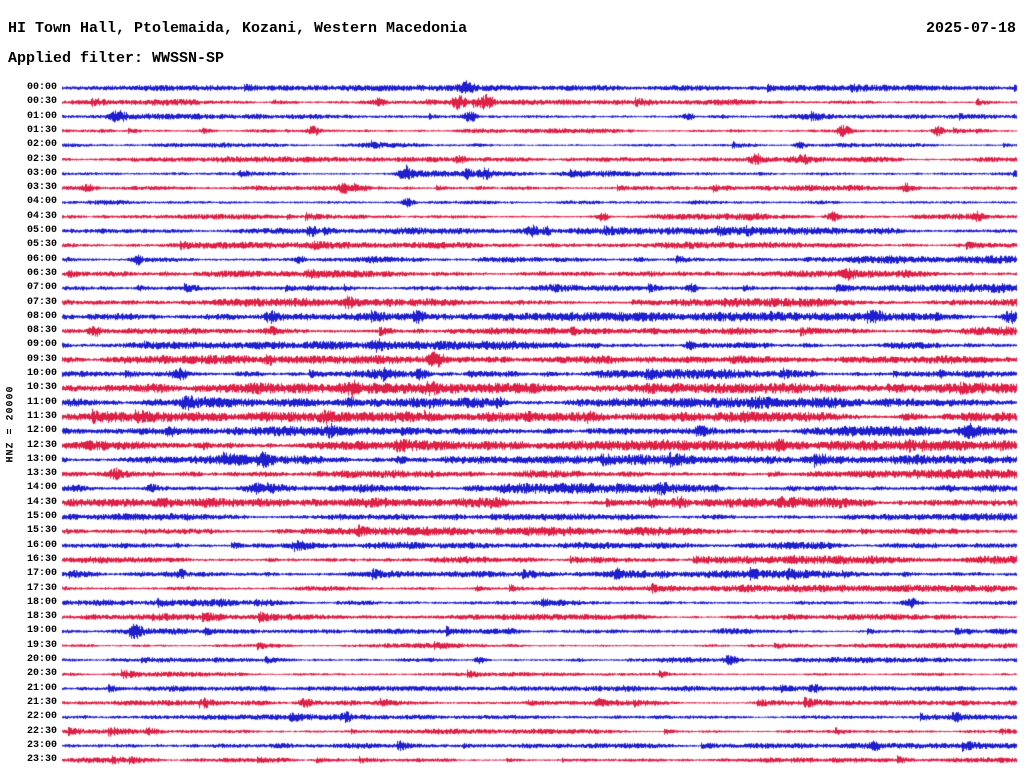  What do you see at coordinates (41, 688) in the screenshot?
I see `time-label: 21:00` at bounding box center [41, 688].